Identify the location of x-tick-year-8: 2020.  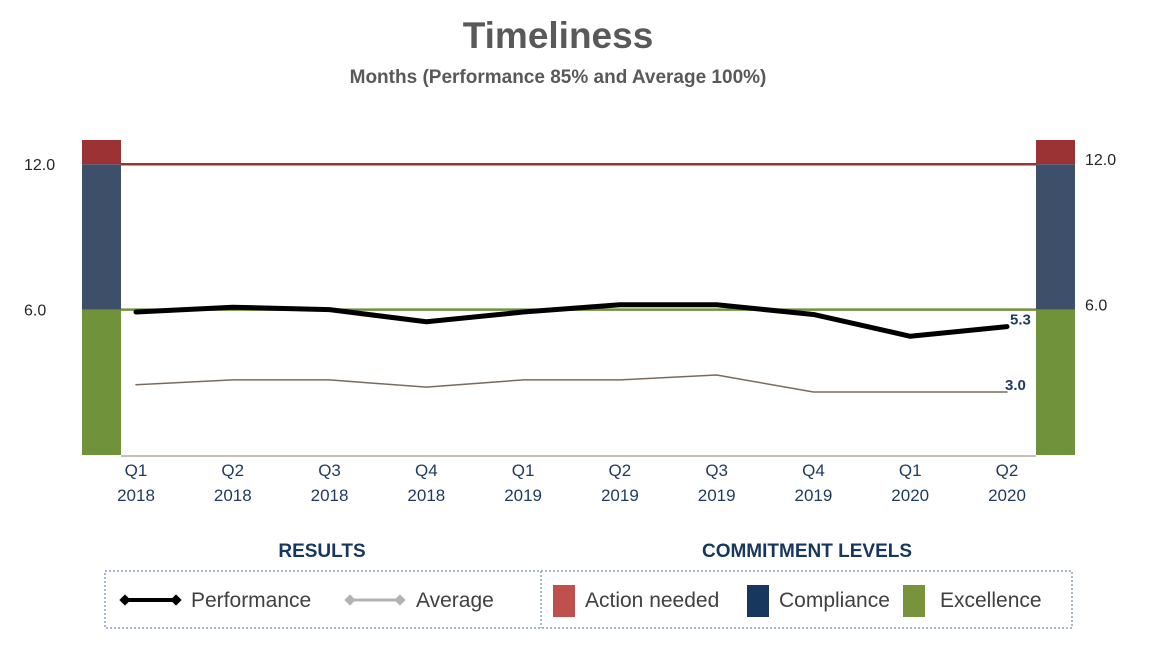
(910, 495).